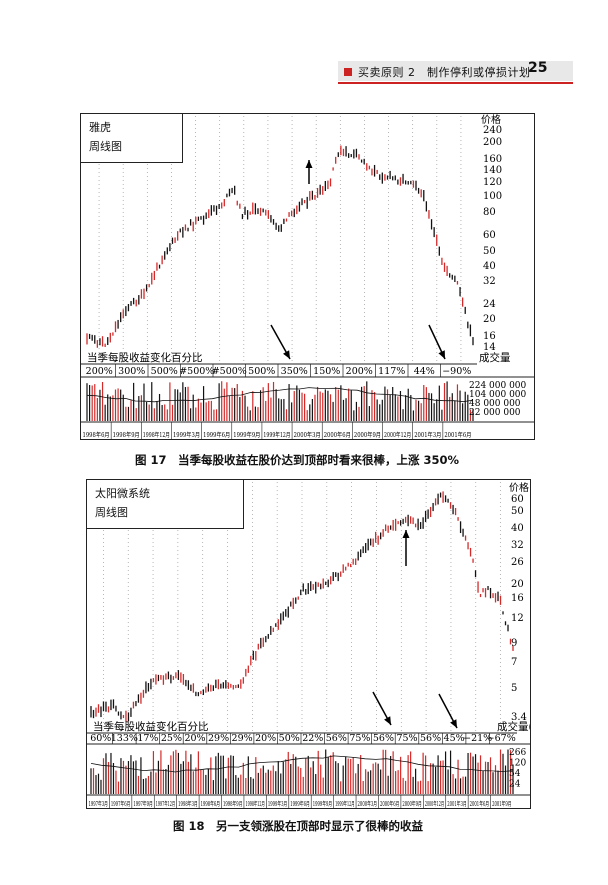  Describe the element at coordinates (186, 435) in the screenshot. I see `date-label: 1999年3月` at that location.